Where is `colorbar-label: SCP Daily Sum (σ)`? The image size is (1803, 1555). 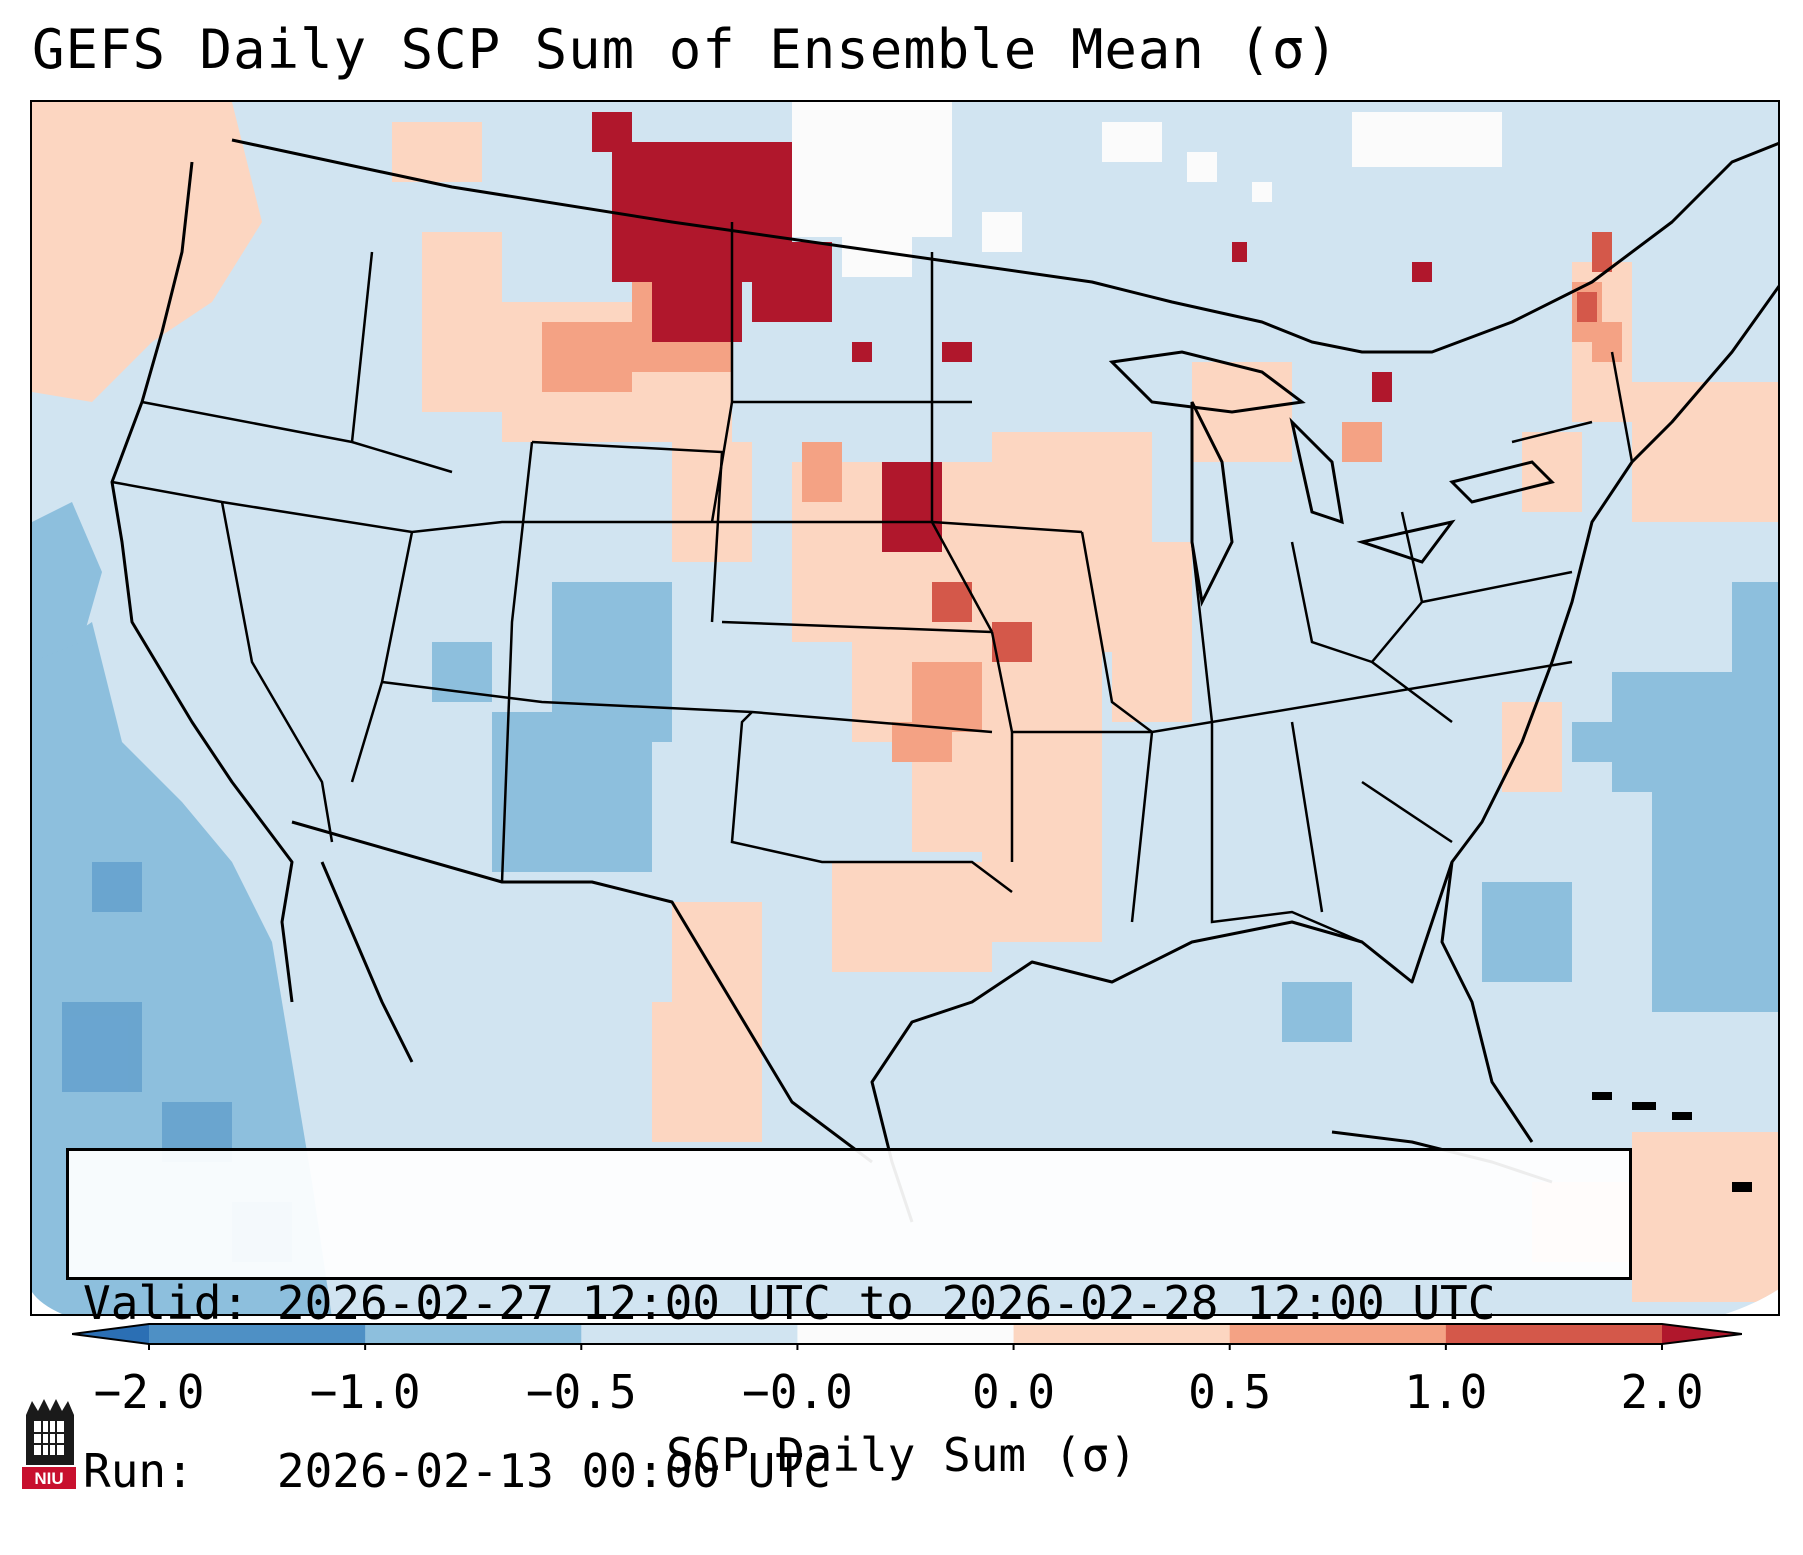 colorbar-label: SCP Daily Sum (σ) is located at coordinates (901, 1455).